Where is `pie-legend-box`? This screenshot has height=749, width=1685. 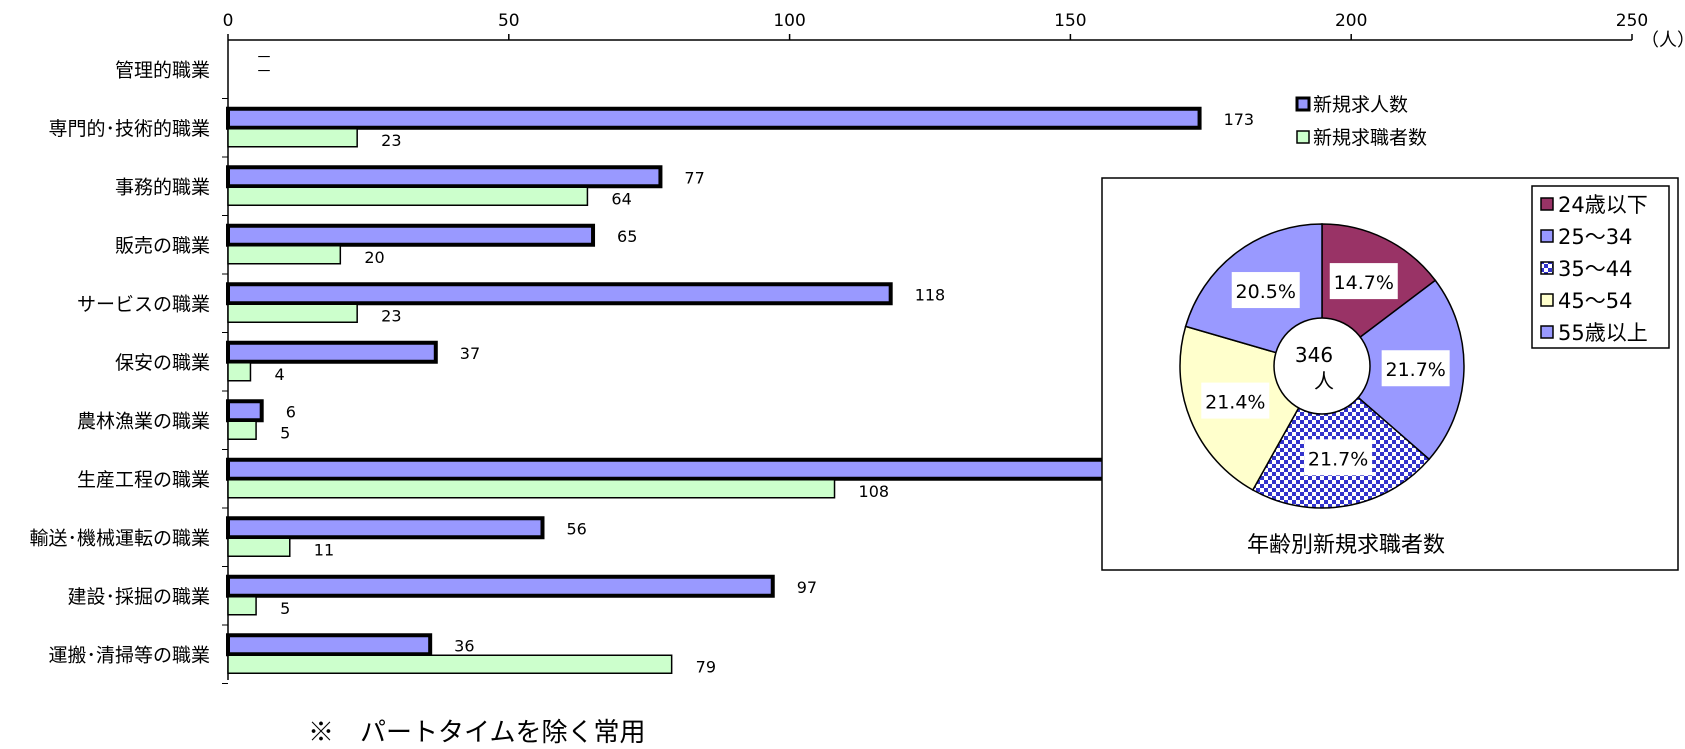
pie-legend-box is located at coordinates (1600, 267).